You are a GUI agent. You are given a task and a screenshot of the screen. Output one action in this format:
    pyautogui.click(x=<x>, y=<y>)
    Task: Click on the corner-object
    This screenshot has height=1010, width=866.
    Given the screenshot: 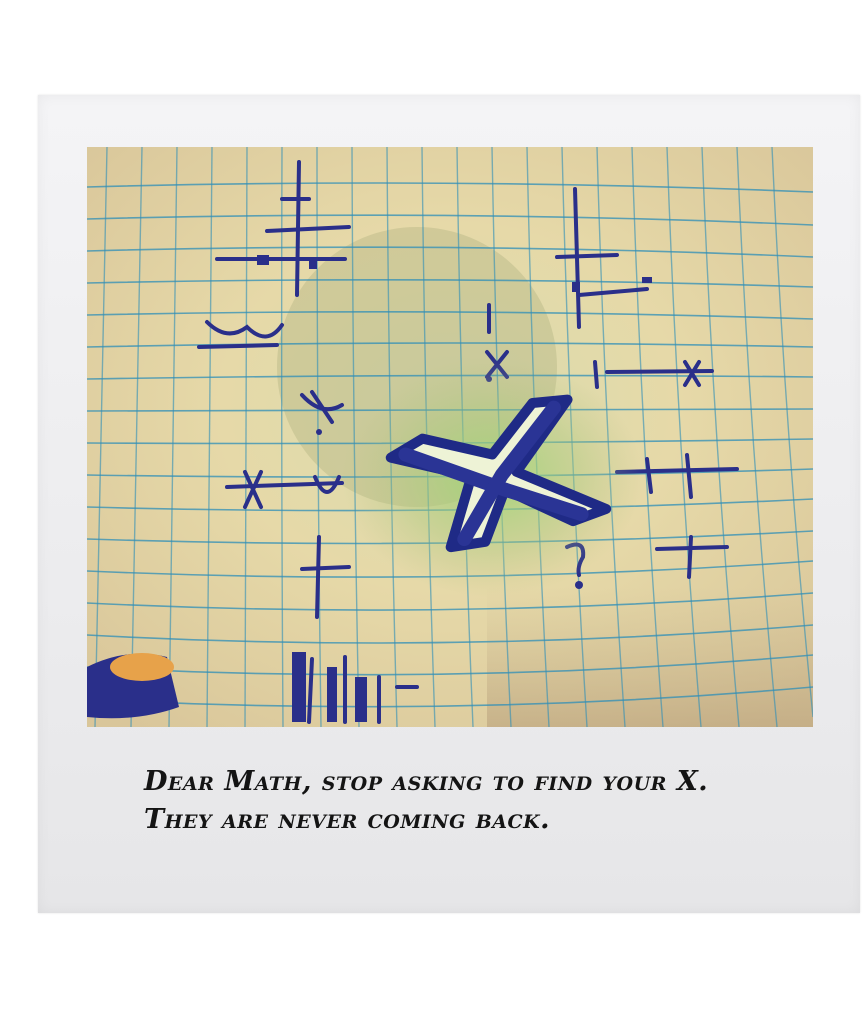 What is the action you would take?
    pyautogui.click(x=133, y=686)
    